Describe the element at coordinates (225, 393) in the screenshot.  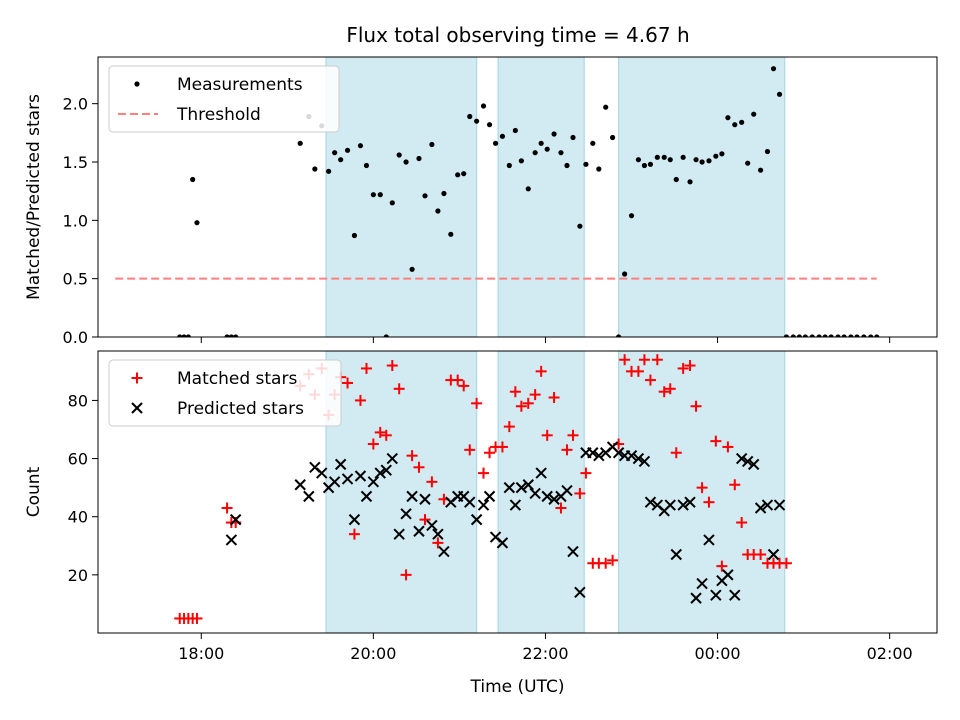
I see `legend: Matched stars Predicted stars` at that location.